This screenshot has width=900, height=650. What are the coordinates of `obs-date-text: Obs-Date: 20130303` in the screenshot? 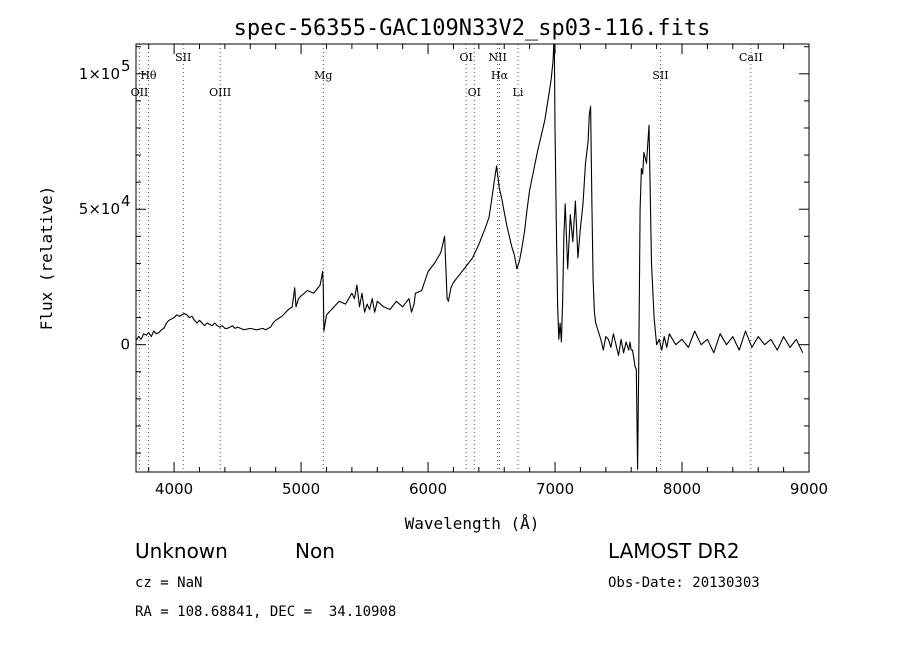 It's located at (684, 583).